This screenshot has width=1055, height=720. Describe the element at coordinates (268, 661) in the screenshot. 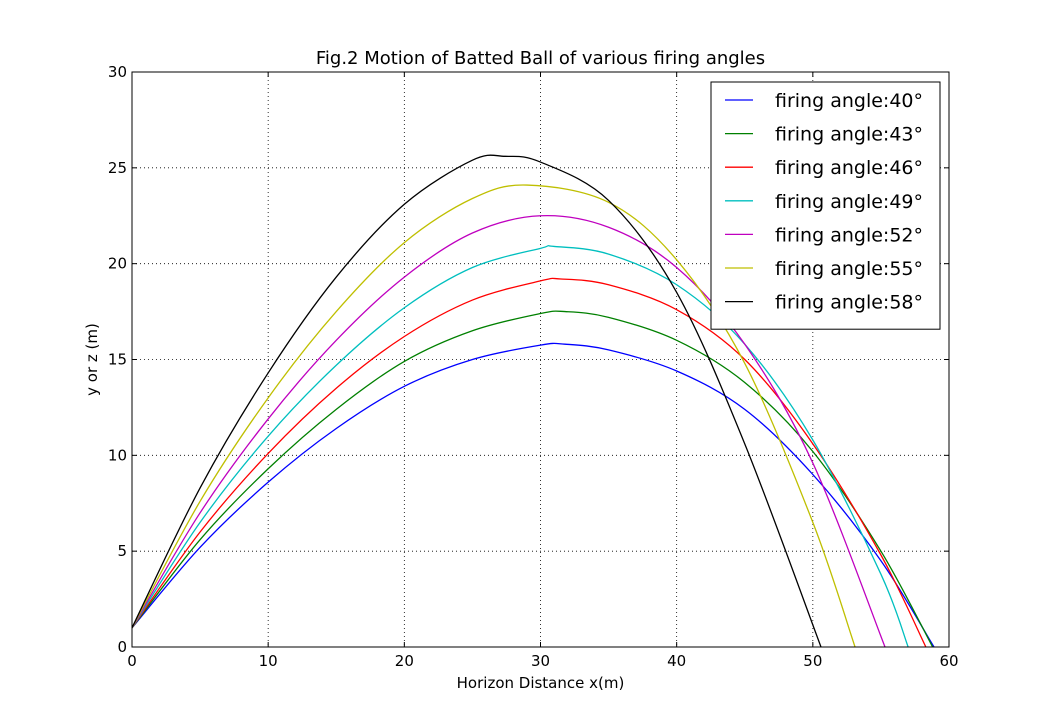

I see `x-tick-label: 10` at that location.